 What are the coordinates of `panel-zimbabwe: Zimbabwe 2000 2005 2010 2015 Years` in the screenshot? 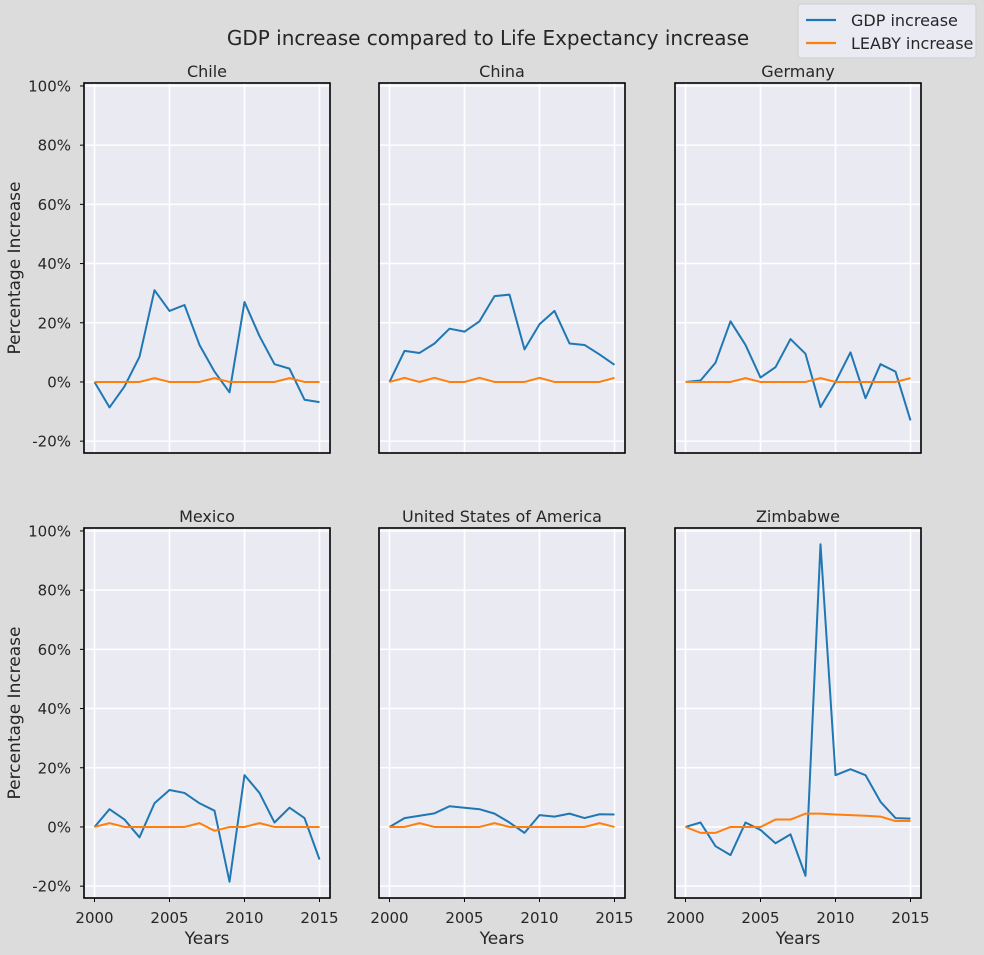 It's located at (797, 728).